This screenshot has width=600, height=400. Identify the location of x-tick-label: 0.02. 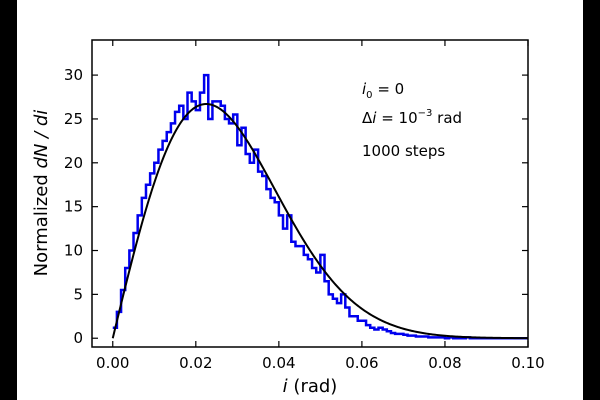
(195, 363).